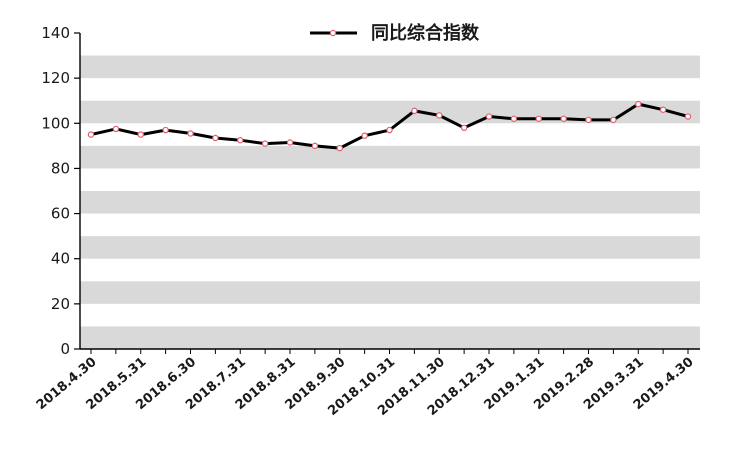 This screenshot has width=748, height=453. What do you see at coordinates (60, 304) in the screenshot?
I see `y-tick-label: 20` at bounding box center [60, 304].